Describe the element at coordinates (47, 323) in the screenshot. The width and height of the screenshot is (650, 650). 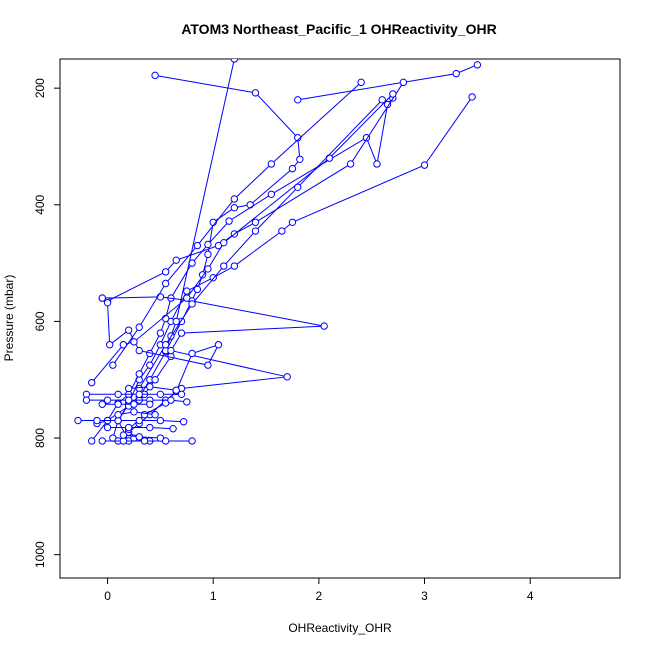
I see `y-axis: 200 400 600 800 1000` at that location.